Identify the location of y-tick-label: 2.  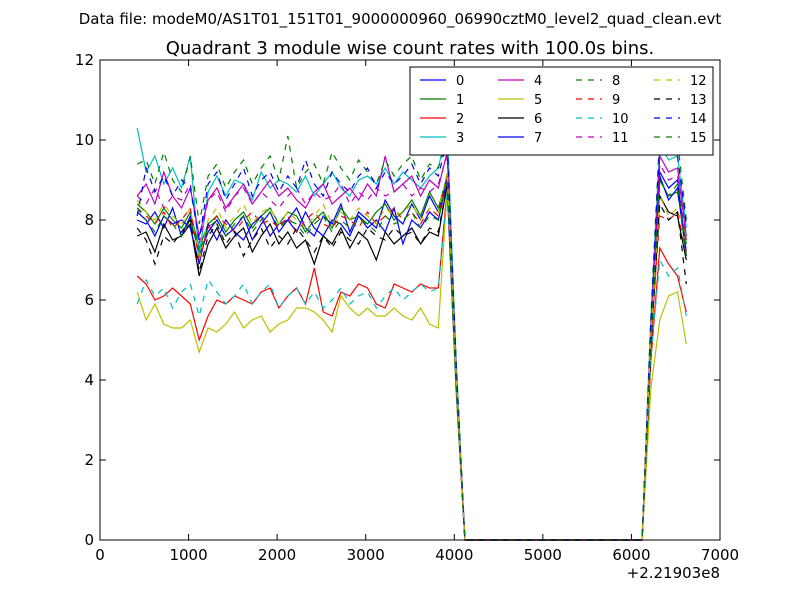
(89, 460).